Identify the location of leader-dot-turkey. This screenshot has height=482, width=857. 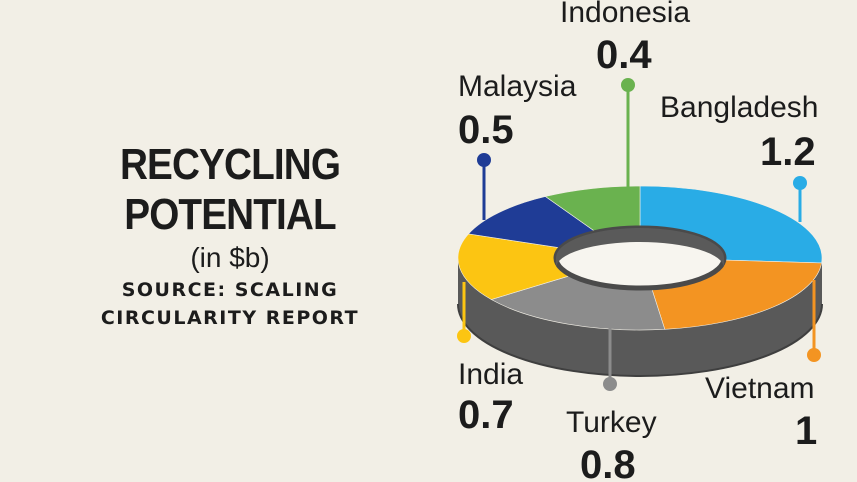
(610, 384).